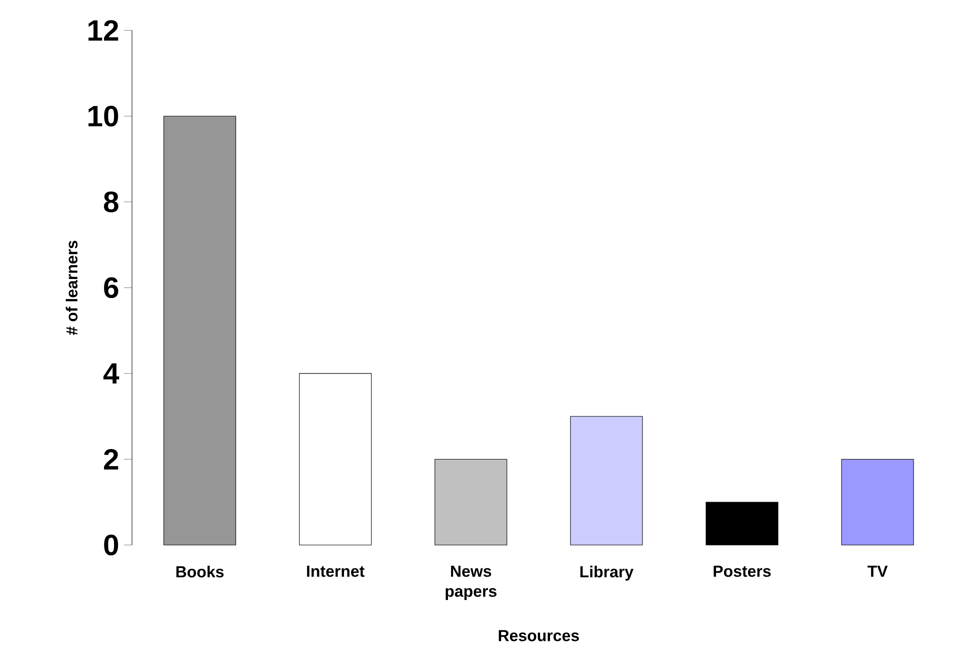  Describe the element at coordinates (103, 30) in the screenshot. I see `y-tick-label: 12` at that location.